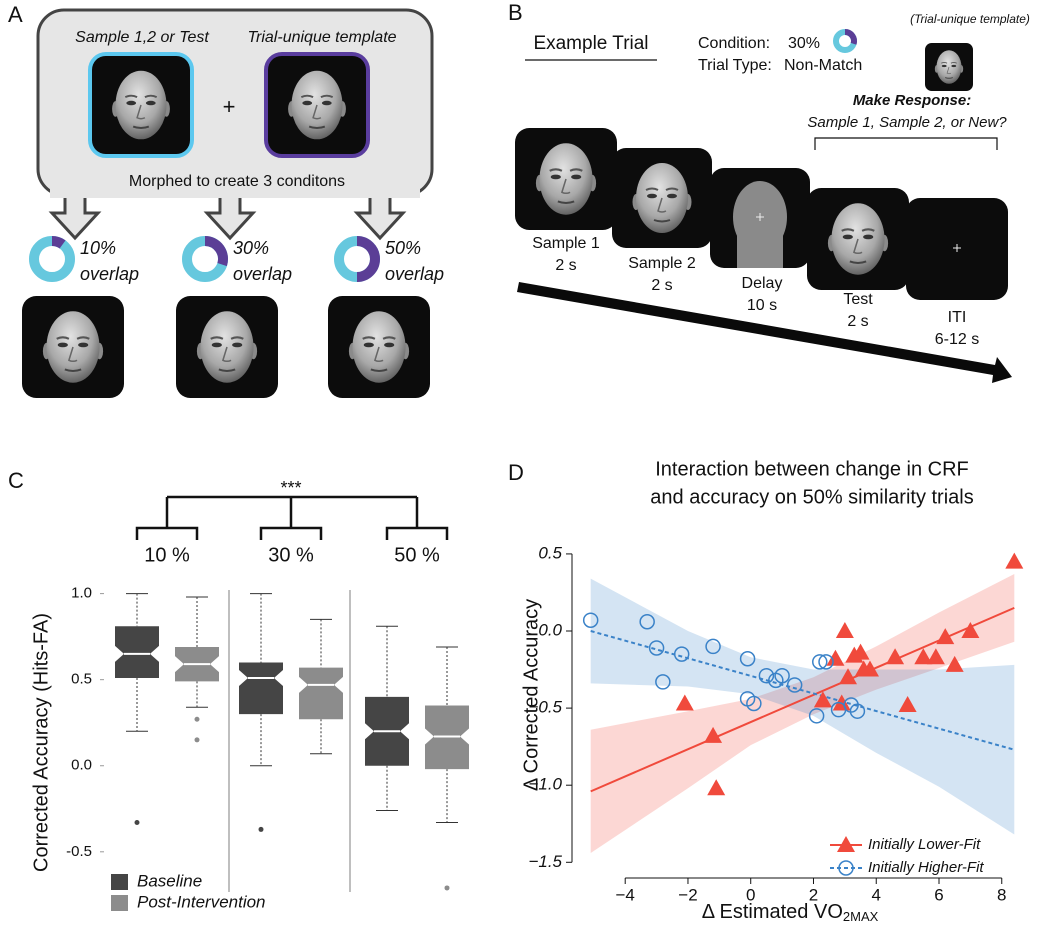 This screenshot has height=928, width=1037. What do you see at coordinates (98, 248) in the screenshot?
I see `overlap-percent: 10%` at bounding box center [98, 248].